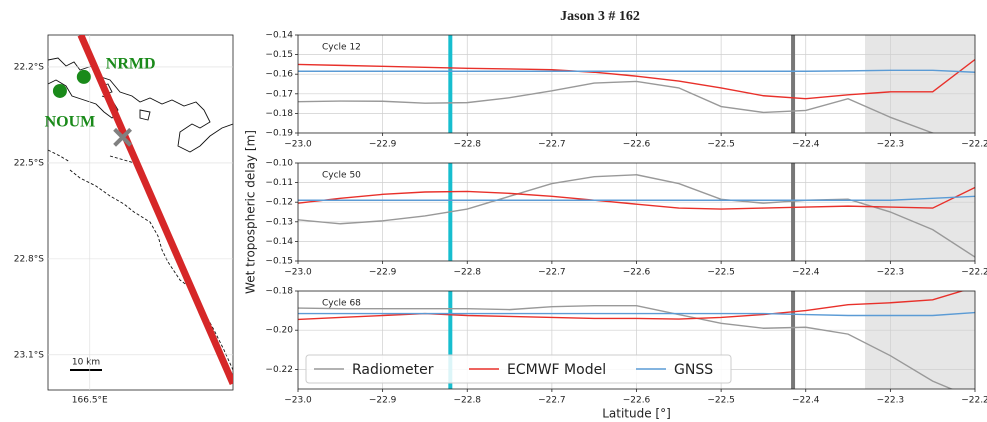  Describe the element at coordinates (279, 222) in the screenshot. I see `y-tick-label: −0.13` at that location.